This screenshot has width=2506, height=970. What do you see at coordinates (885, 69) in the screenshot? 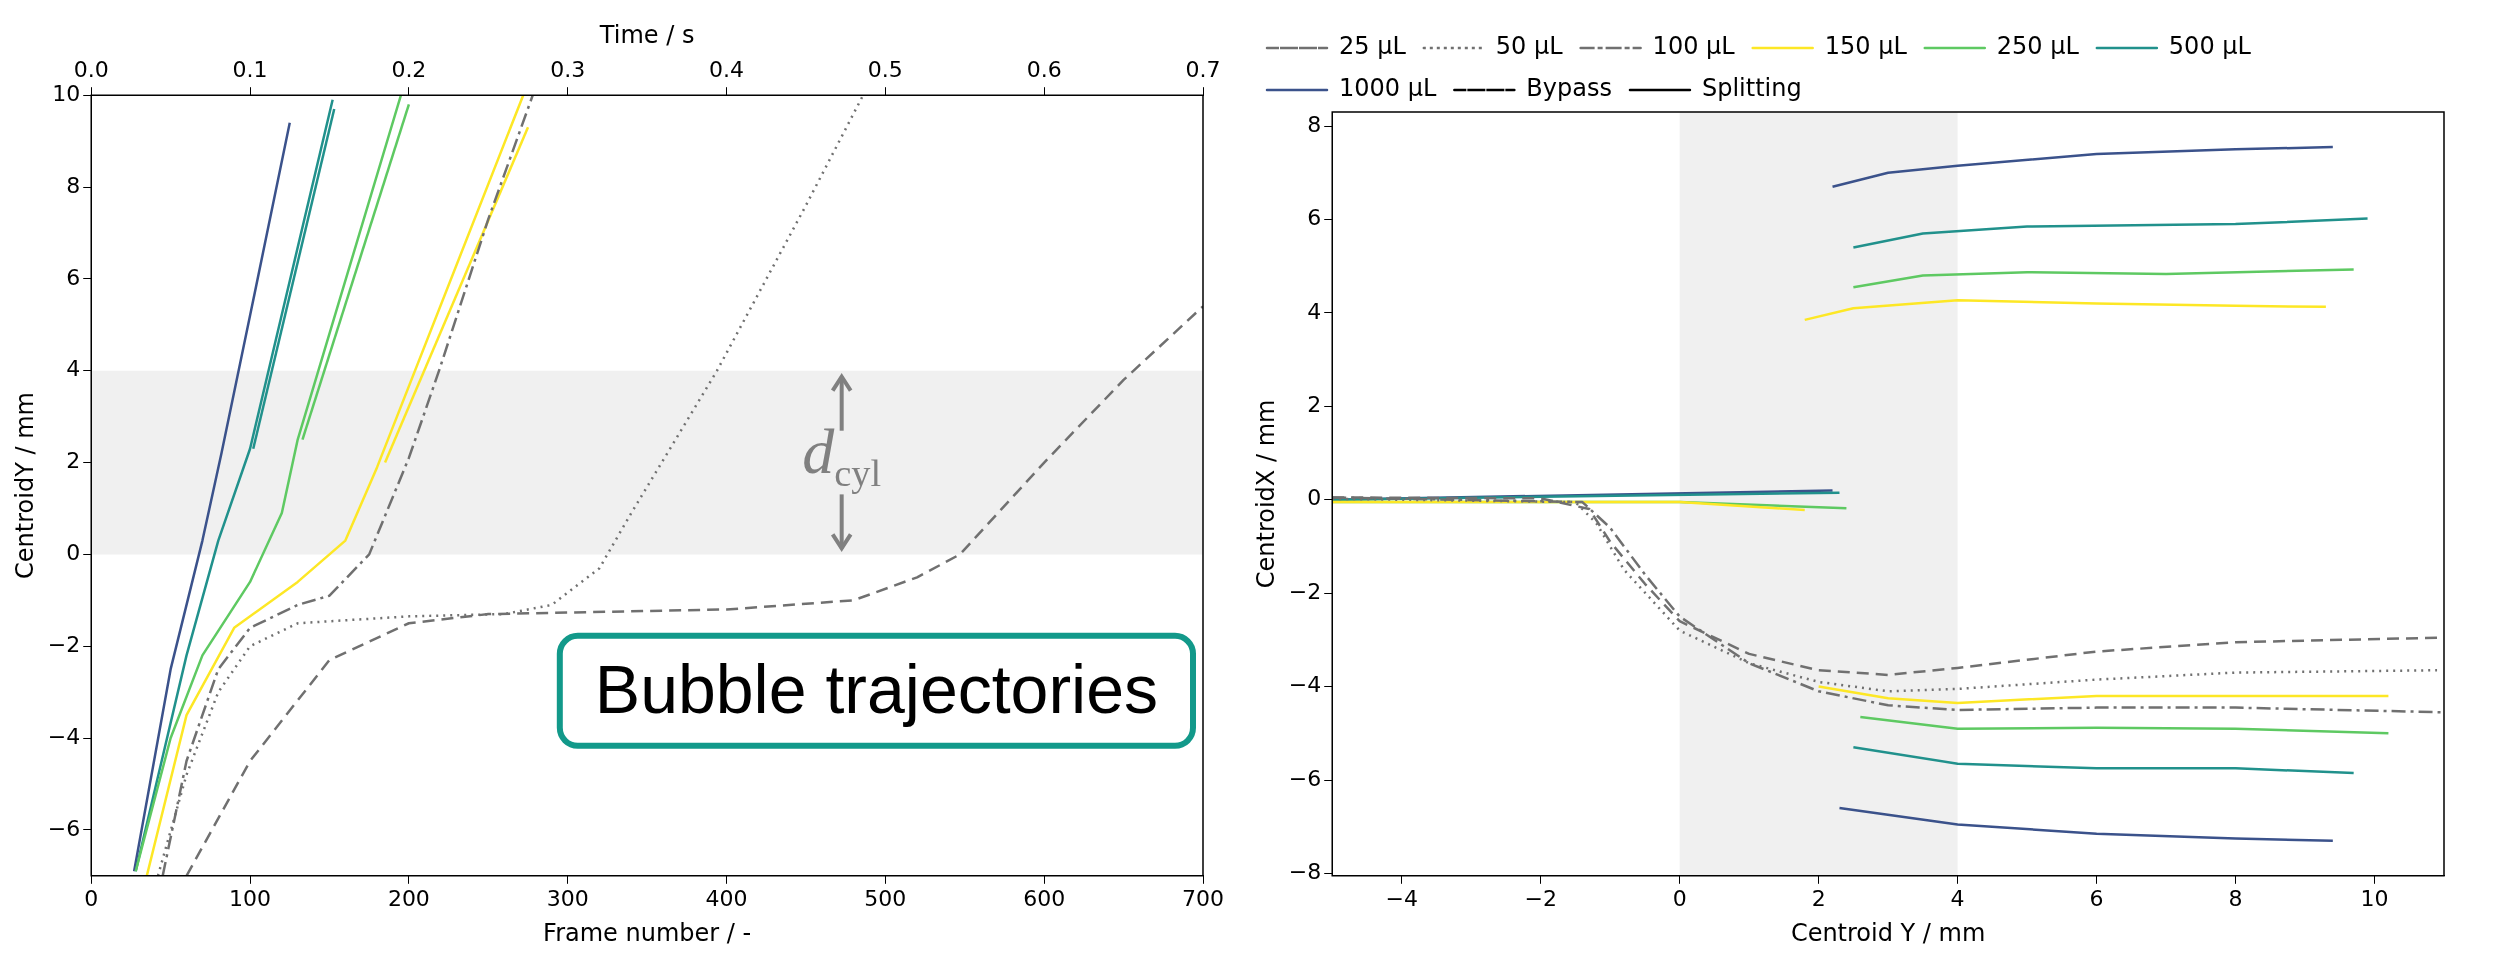
I see `x2-tick-label: 0.5` at bounding box center [885, 69].